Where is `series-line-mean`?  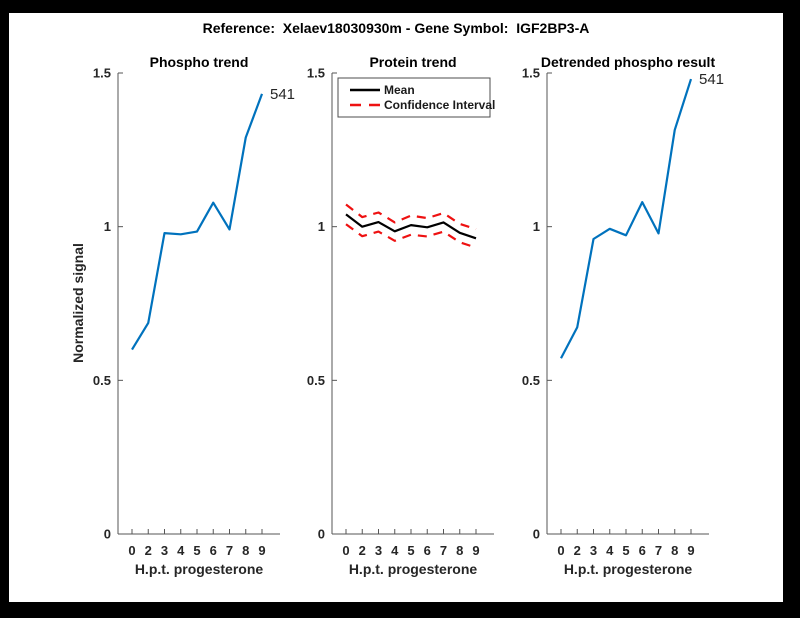
series-line-mean is located at coordinates (411, 226).